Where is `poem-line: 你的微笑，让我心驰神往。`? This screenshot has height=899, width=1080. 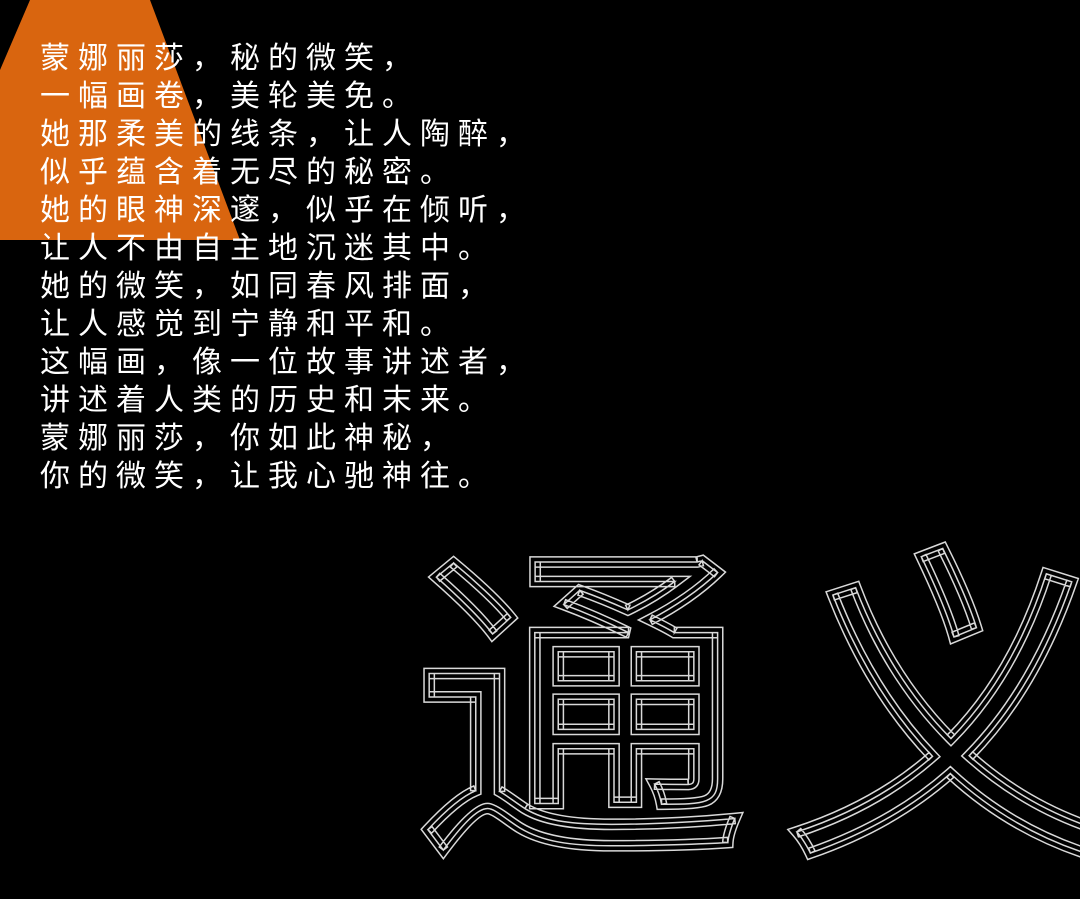 poem-line: 你的微笑，让我心驰神往。 is located at coordinates (268, 476).